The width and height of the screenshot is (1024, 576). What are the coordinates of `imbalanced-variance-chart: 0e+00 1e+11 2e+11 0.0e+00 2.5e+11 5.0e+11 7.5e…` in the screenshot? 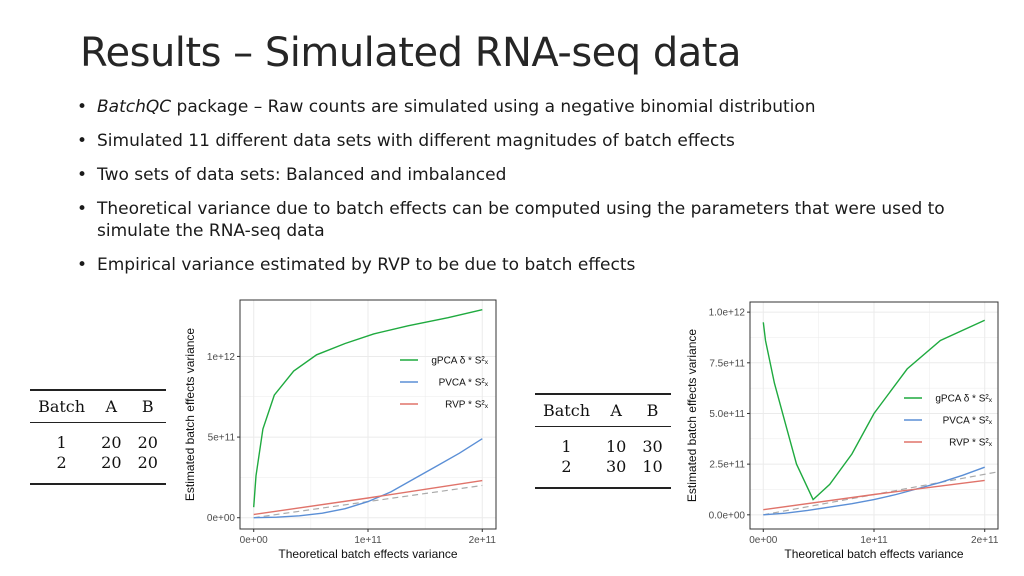 It's located at (842, 431).